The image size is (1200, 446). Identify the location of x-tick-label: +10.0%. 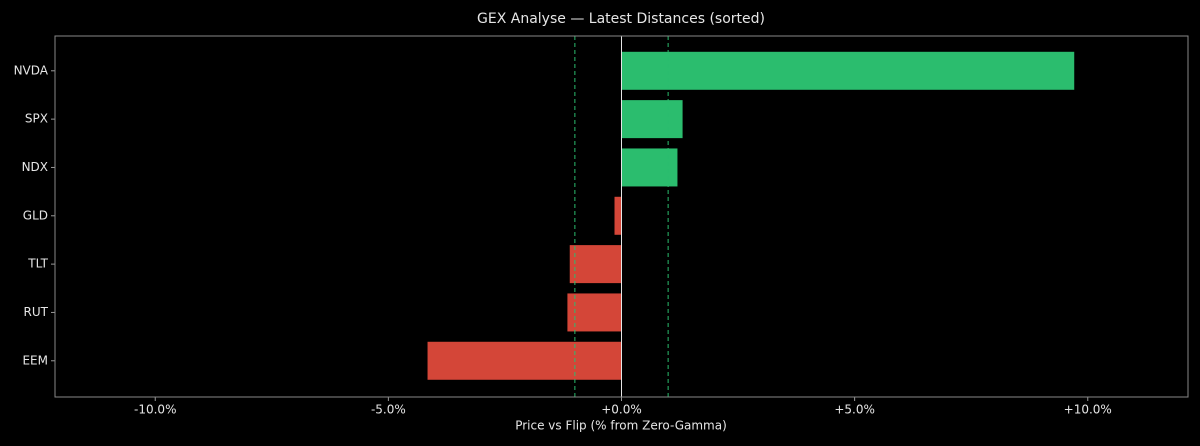
(1088, 410).